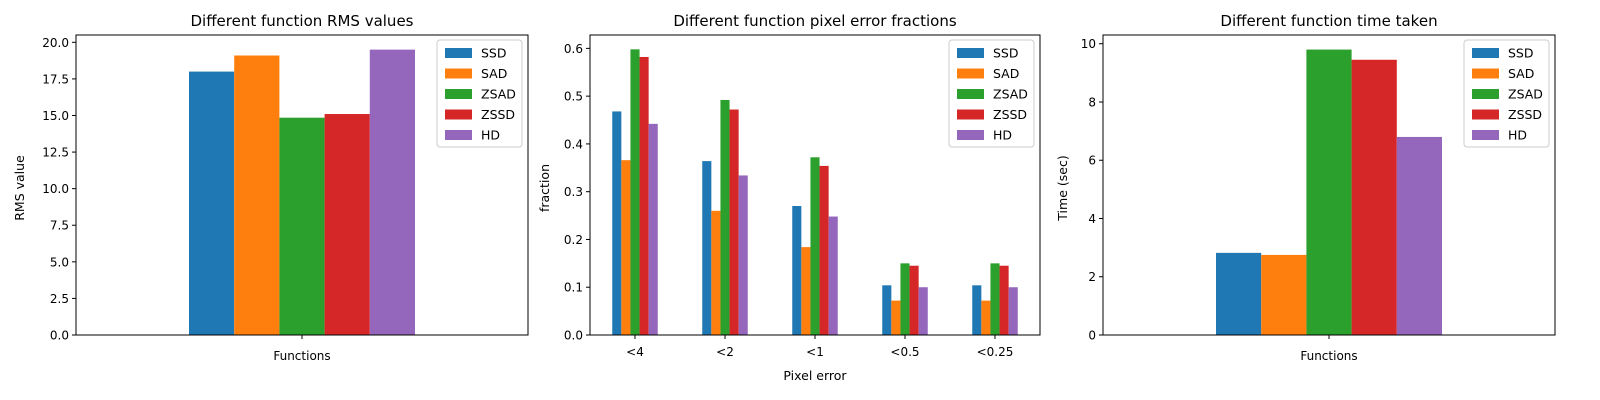 Image resolution: width=1600 pixels, height=400 pixels. I want to click on time-x-tick-label: Functions, so click(1328, 356).